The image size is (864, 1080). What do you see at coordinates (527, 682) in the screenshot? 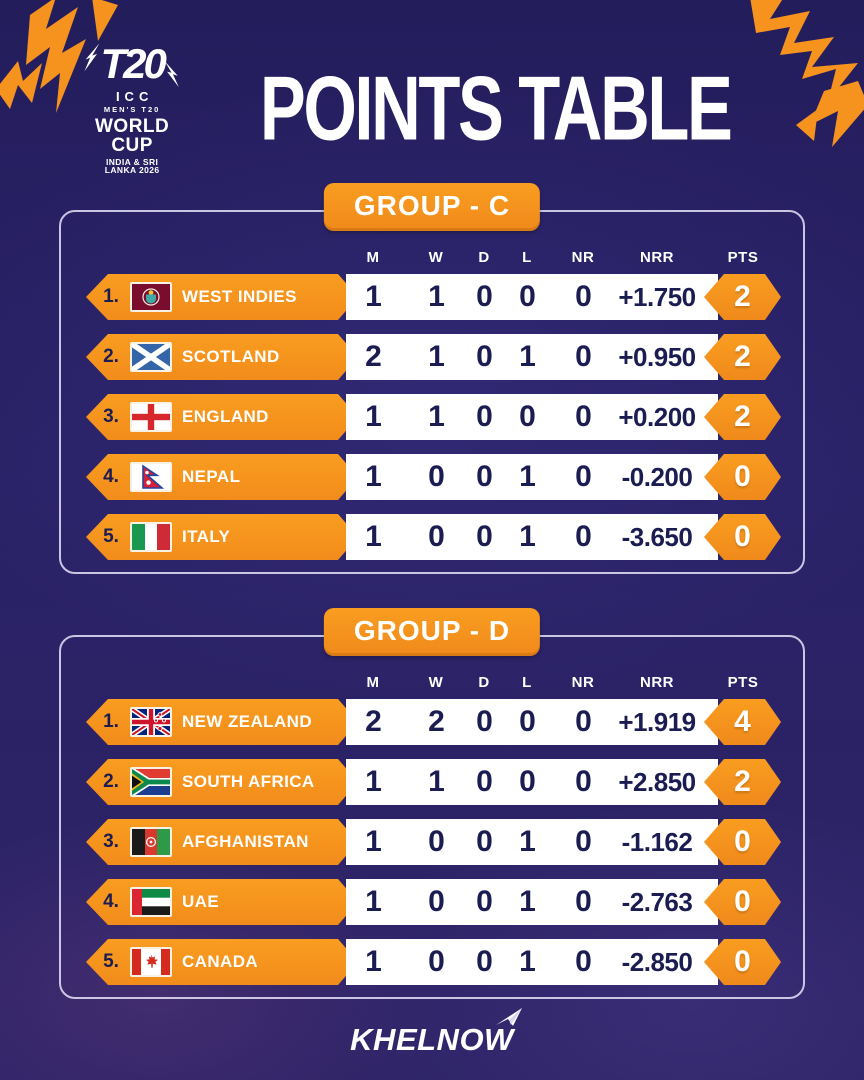
I see `col-header-losses: L` at bounding box center [527, 682].